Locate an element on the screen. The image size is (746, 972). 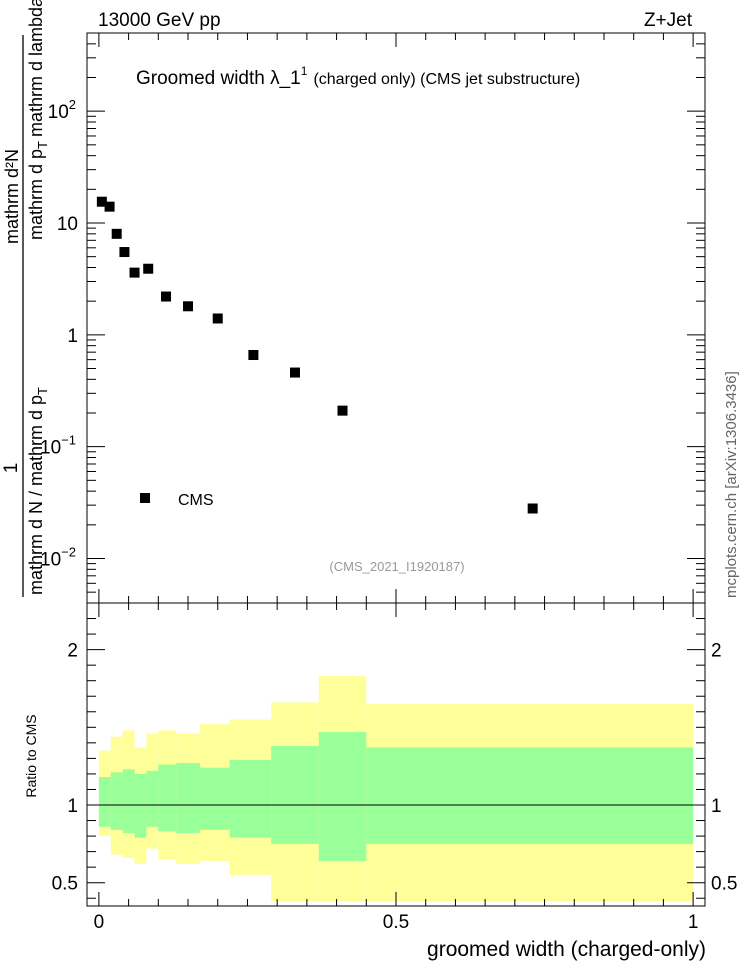
y-label-middle: mathrm d pTmathrm d lambda is located at coordinates (38, 120).